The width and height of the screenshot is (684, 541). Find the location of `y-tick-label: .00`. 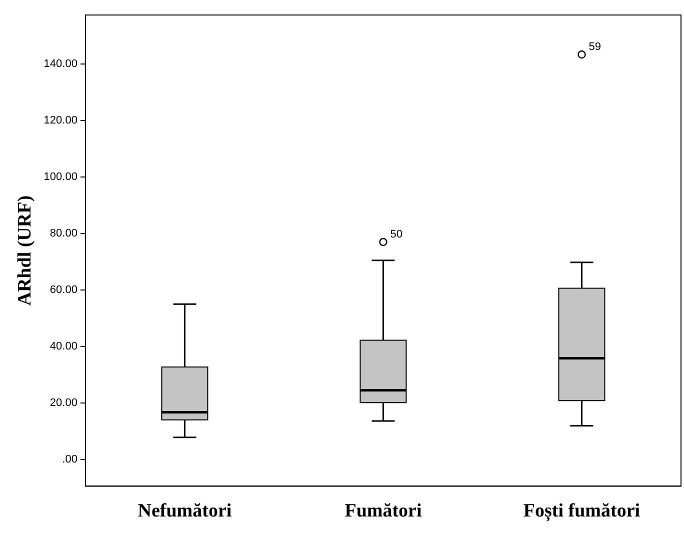

y-tick-label: .00 is located at coordinates (70, 459).